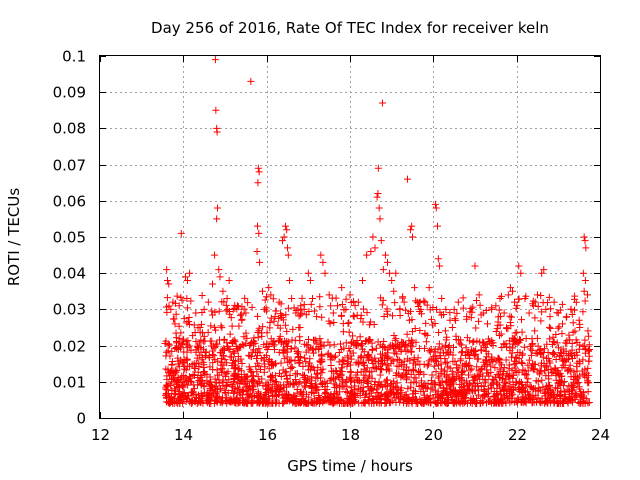 This screenshot has height=480, width=640. Describe the element at coordinates (69, 166) in the screenshot. I see `y-tick-label: 0.07` at that location.